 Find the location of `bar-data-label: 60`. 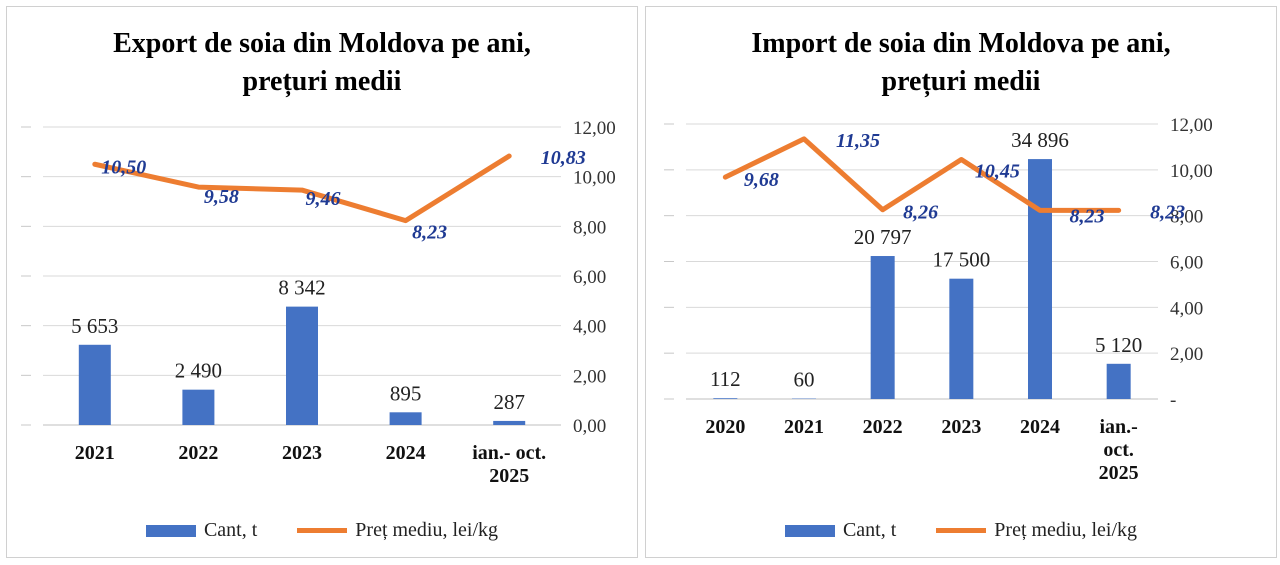

bar-data-label: 60 is located at coordinates (804, 380).